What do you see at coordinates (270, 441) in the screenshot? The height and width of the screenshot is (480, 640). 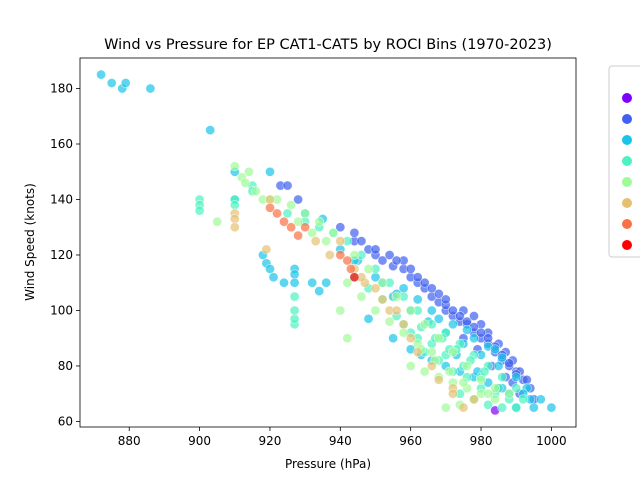 I see `x-tick-label: 920` at bounding box center [270, 441].